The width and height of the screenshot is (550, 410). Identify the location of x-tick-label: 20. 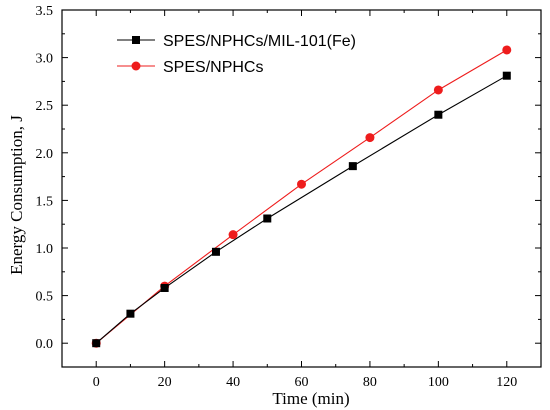
(165, 382).